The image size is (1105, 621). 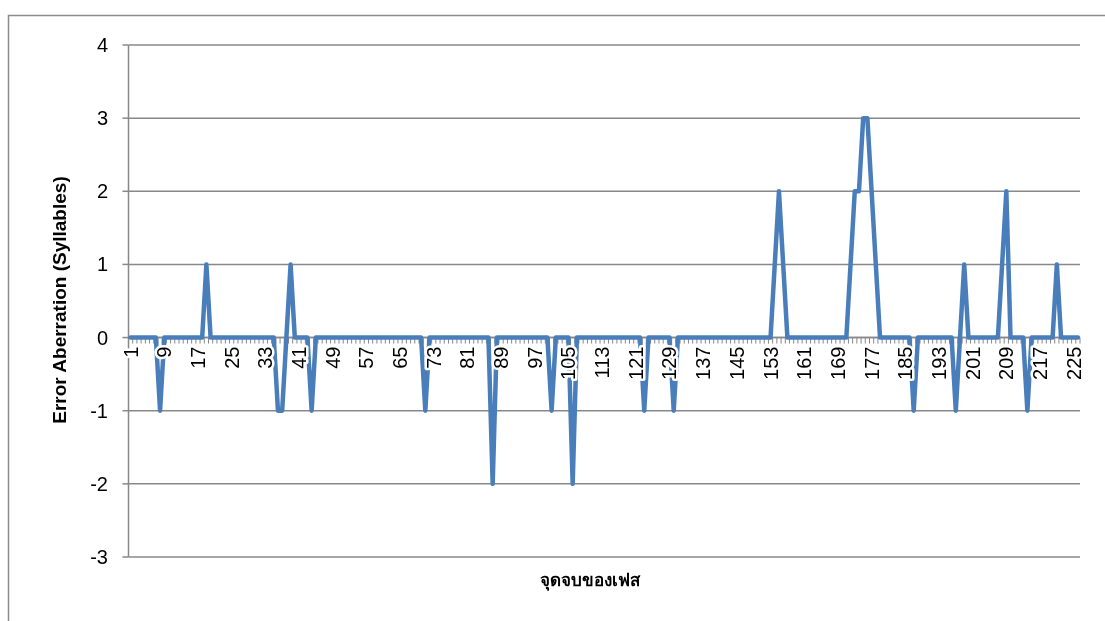 I want to click on x-tick-label: 121, so click(x=635, y=363).